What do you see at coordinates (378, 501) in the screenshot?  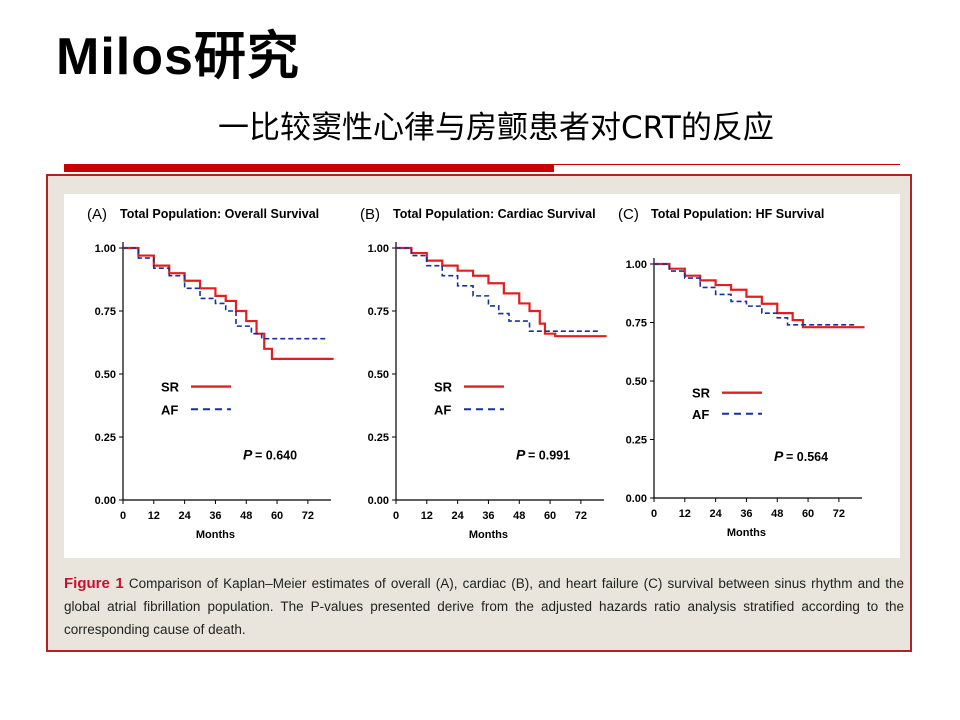 I see `panel-b-y-tick-label: 0.00` at bounding box center [378, 501].